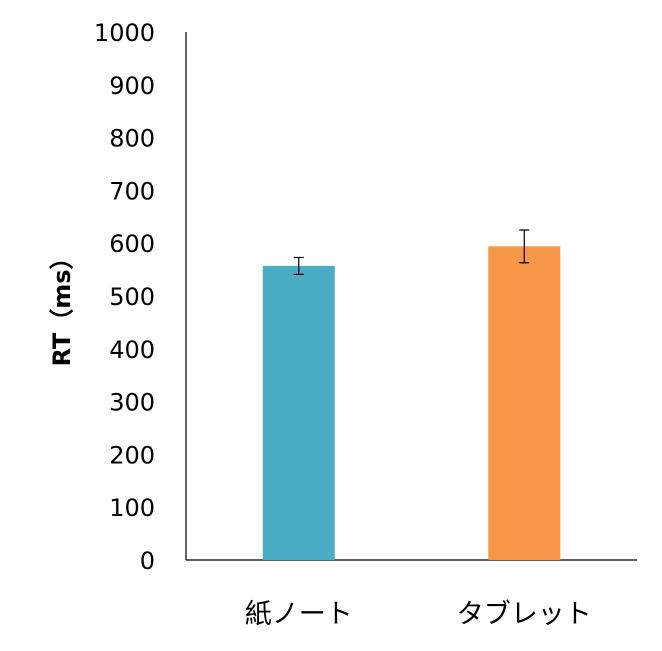  I want to click on y-axis-title: RT（ms）, so click(62, 305).